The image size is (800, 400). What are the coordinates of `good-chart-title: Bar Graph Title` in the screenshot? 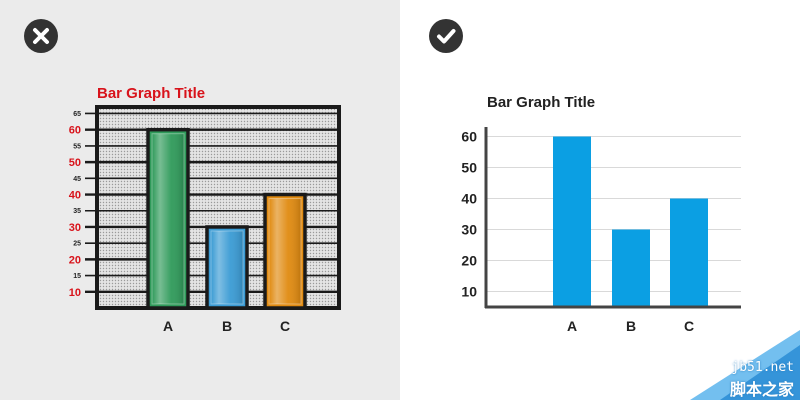 It's located at (541, 102).